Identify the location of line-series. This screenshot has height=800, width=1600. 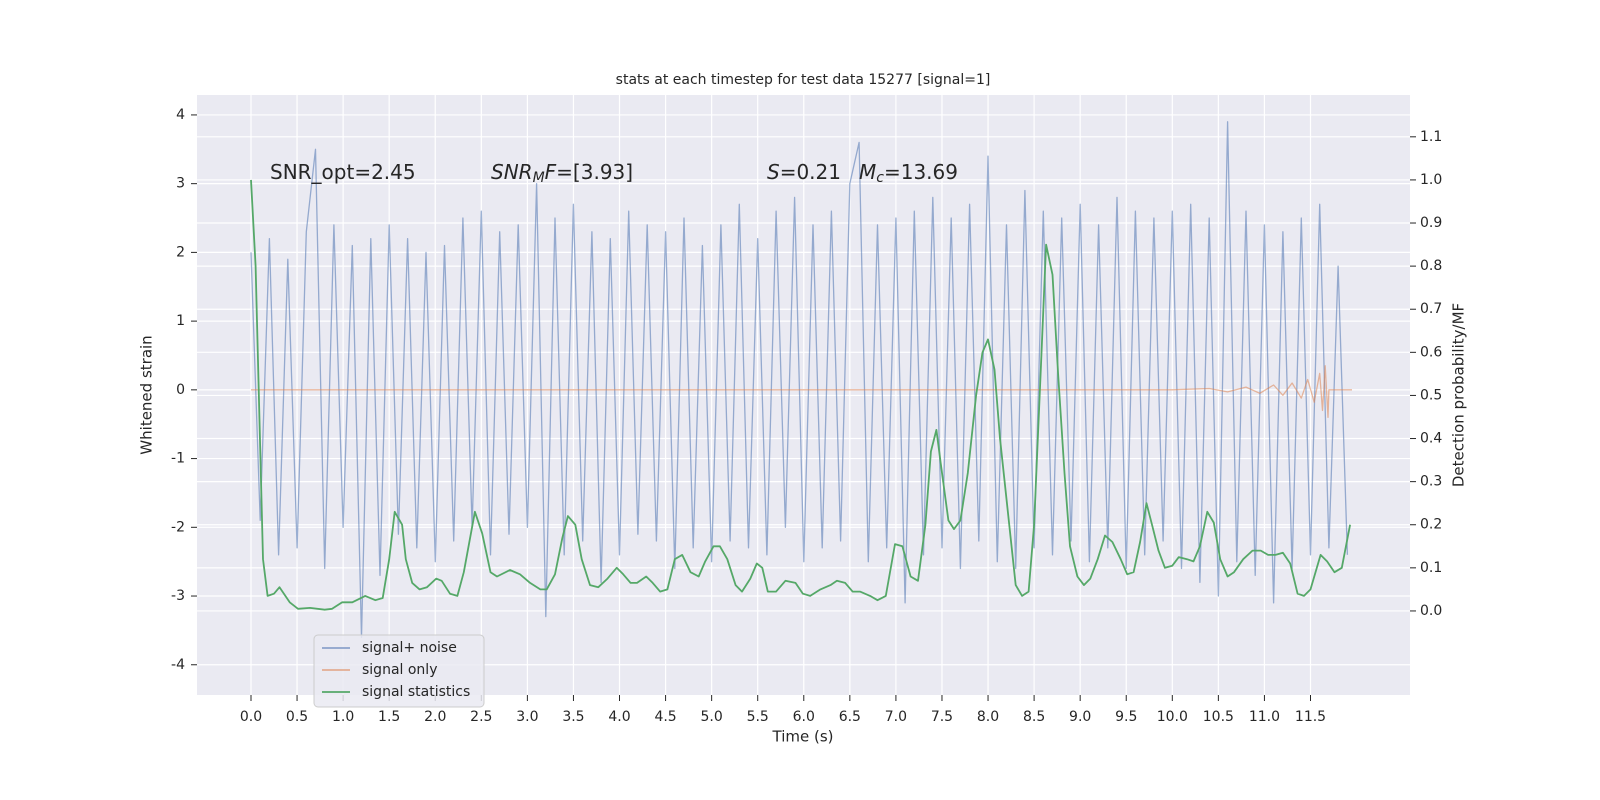
(801, 391).